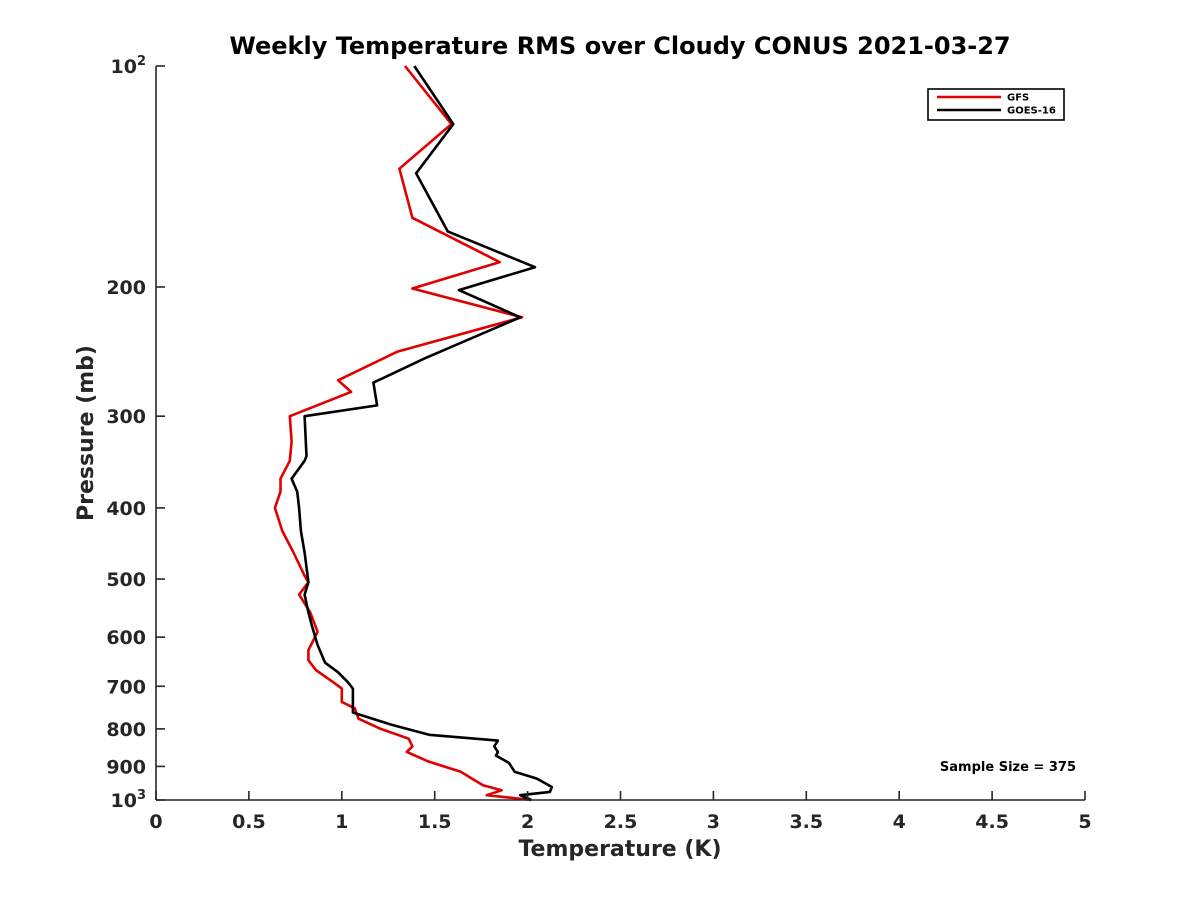 The image size is (1200, 904). I want to click on y-tick-label: 200, so click(126, 288).